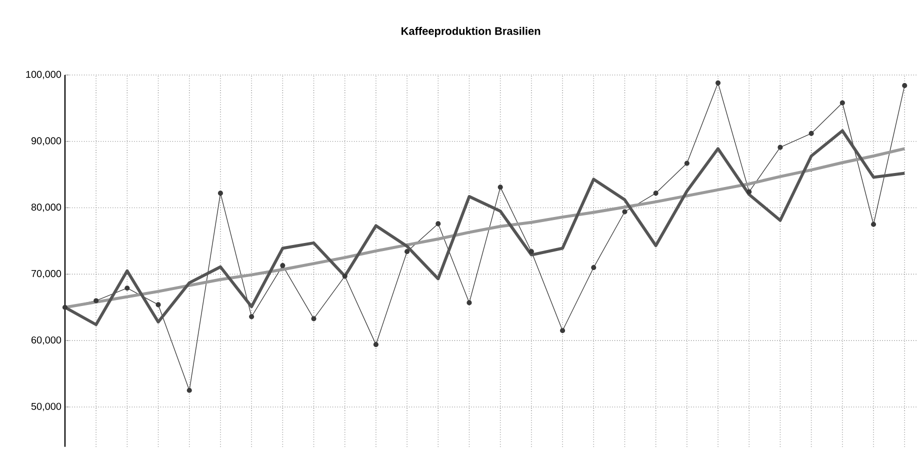 This screenshot has width=917, height=454. Describe the element at coordinates (44, 75) in the screenshot. I see `y-tick-label: 100,000` at that location.